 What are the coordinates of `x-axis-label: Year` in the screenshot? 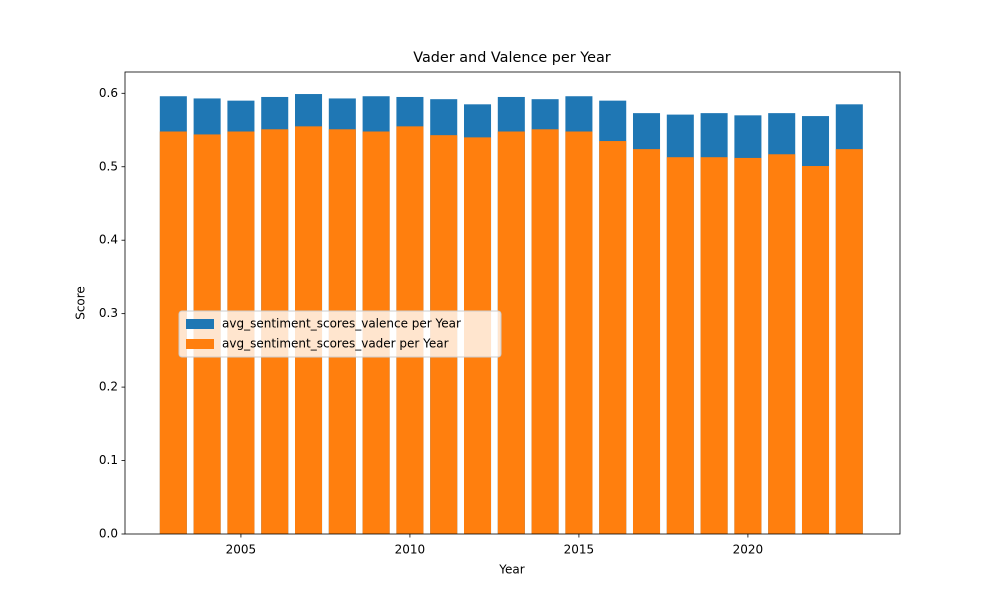 It's located at (511, 570).